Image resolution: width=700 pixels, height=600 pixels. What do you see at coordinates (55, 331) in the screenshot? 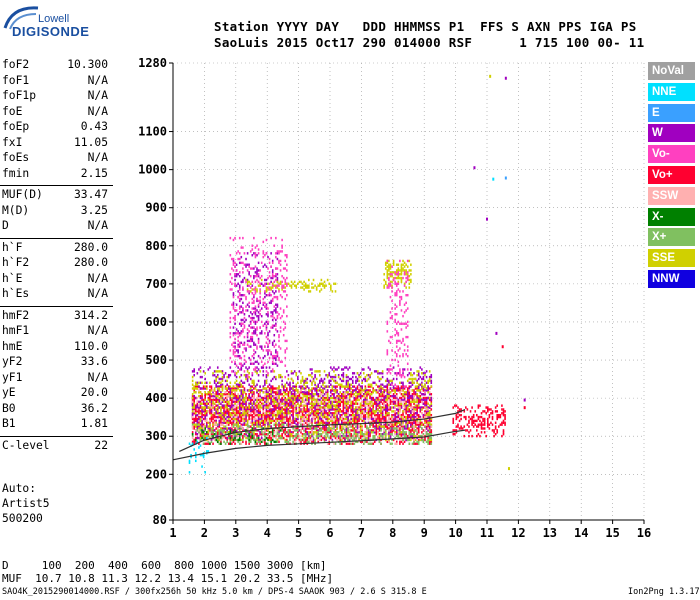
I see `param-row: hmF1 N/A` at bounding box center [55, 331].